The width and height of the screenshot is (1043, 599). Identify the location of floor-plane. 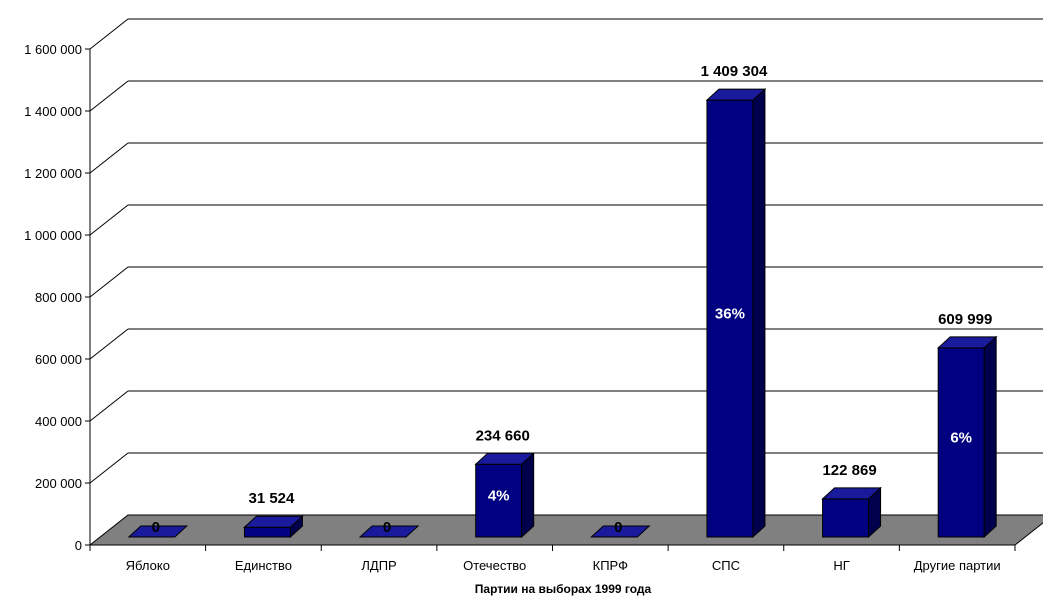
(565, 530).